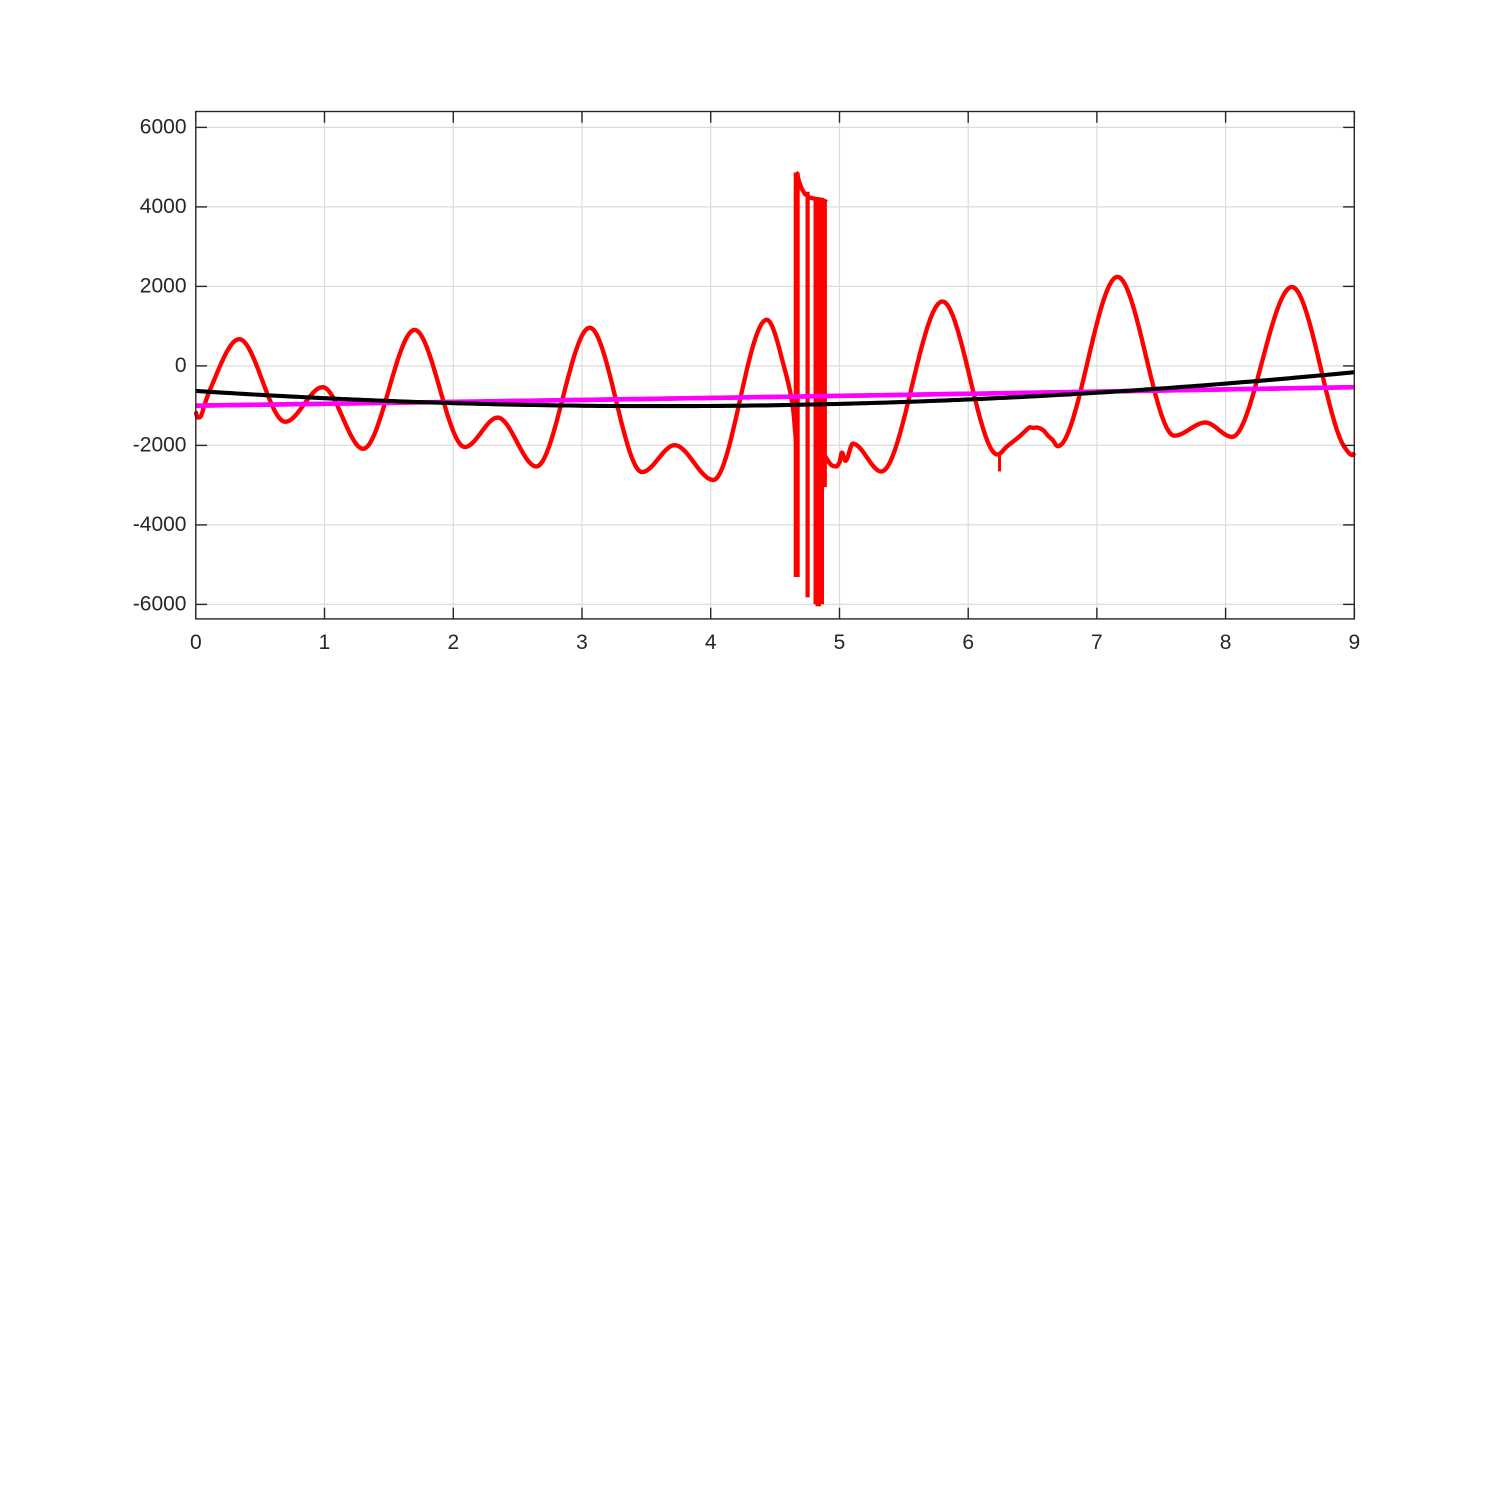  I want to click on svg-text: 9, so click(1355, 642).